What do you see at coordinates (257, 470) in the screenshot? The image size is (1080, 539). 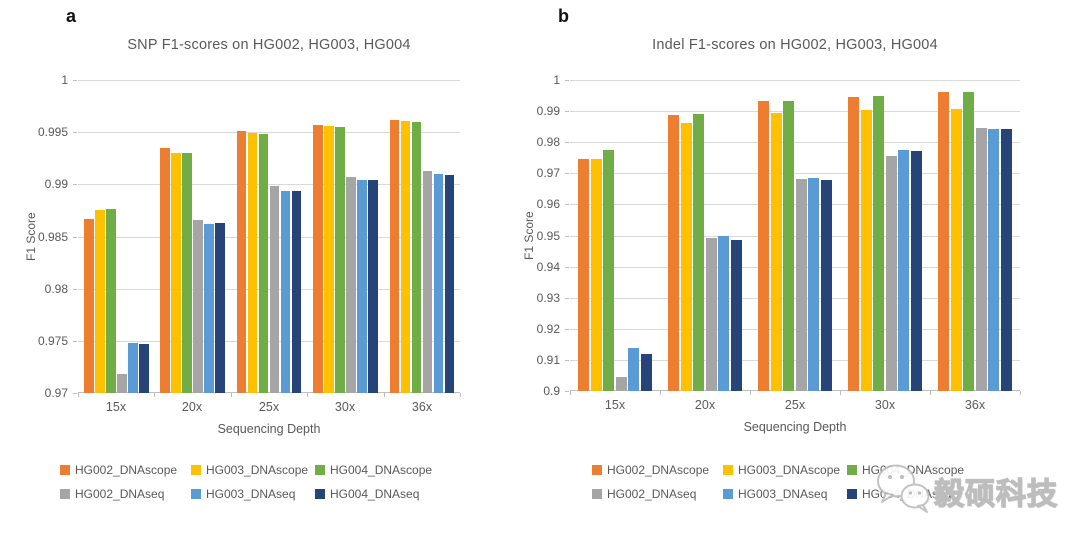 I see `legend-label: HG003_DNAscope` at bounding box center [257, 470].